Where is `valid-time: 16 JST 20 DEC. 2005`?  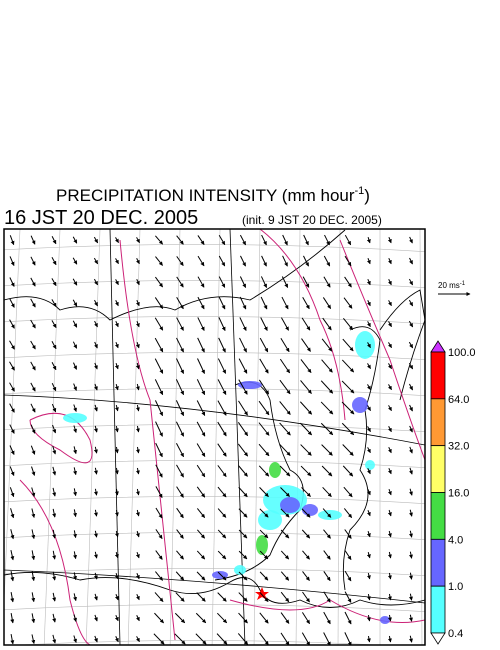
valid-time: 16 JST 20 DEC. 2005 is located at coordinates (101, 218).